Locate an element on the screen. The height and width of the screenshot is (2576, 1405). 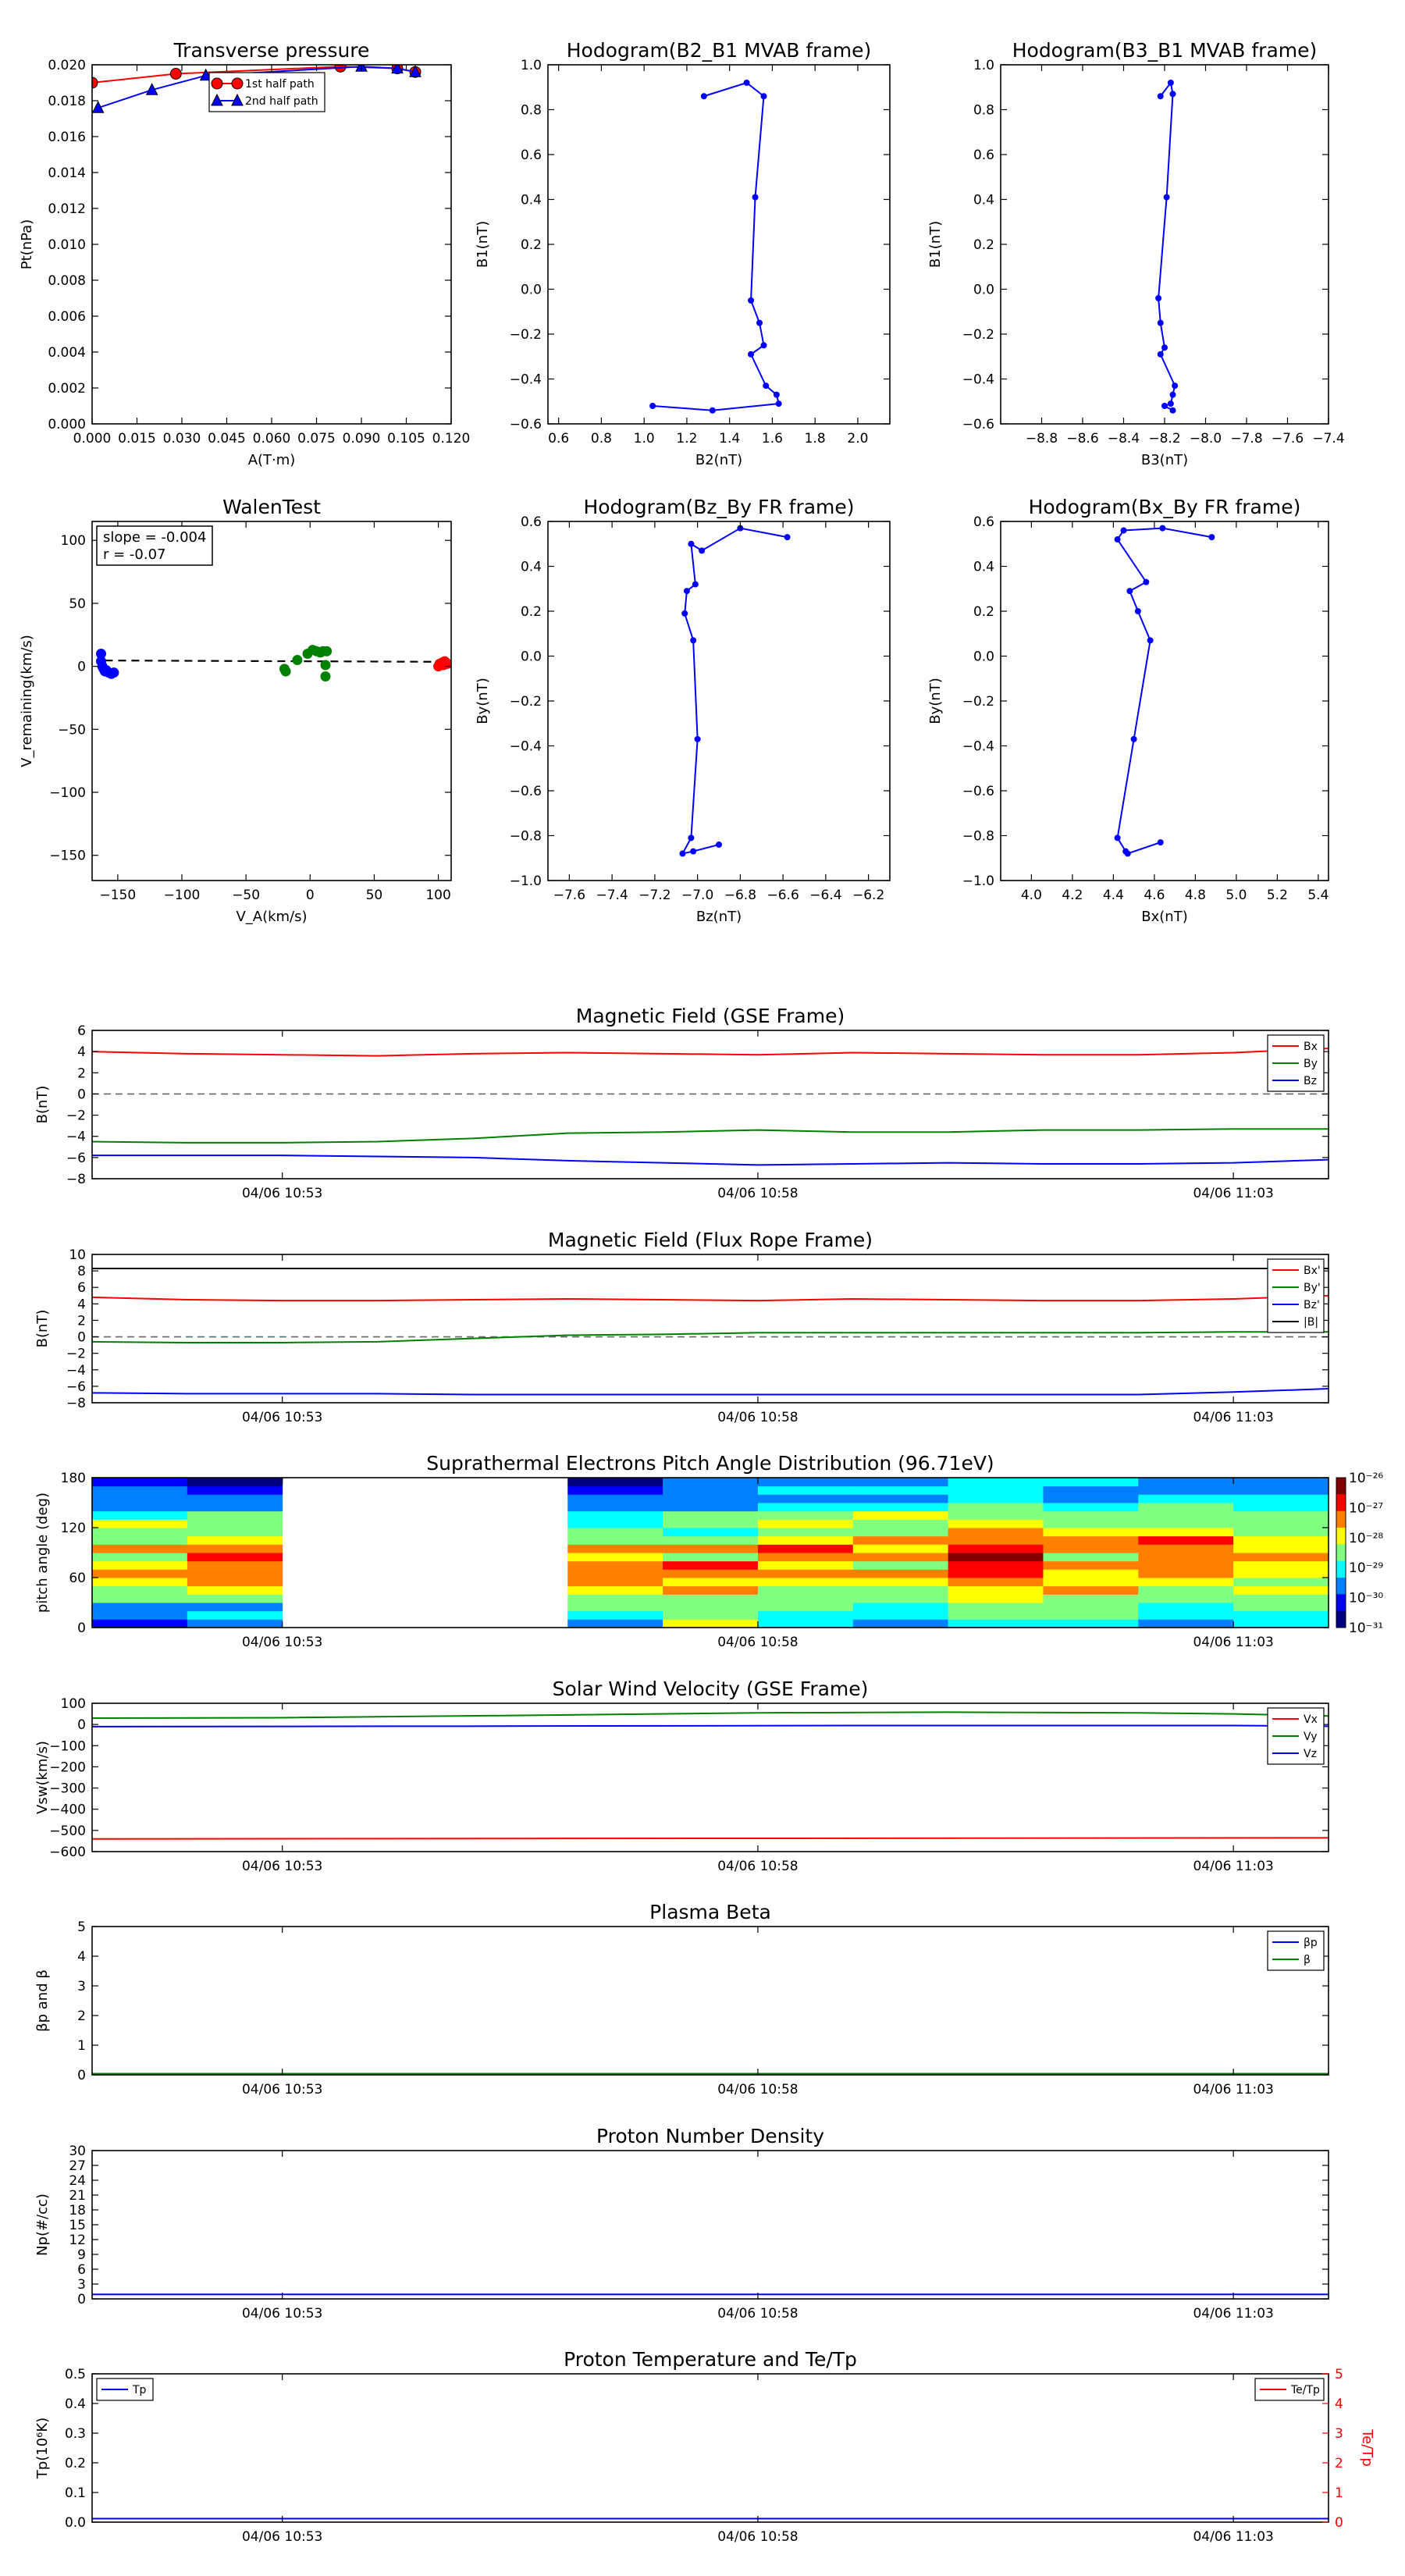
plot-area-beta is located at coordinates (711, 2074).